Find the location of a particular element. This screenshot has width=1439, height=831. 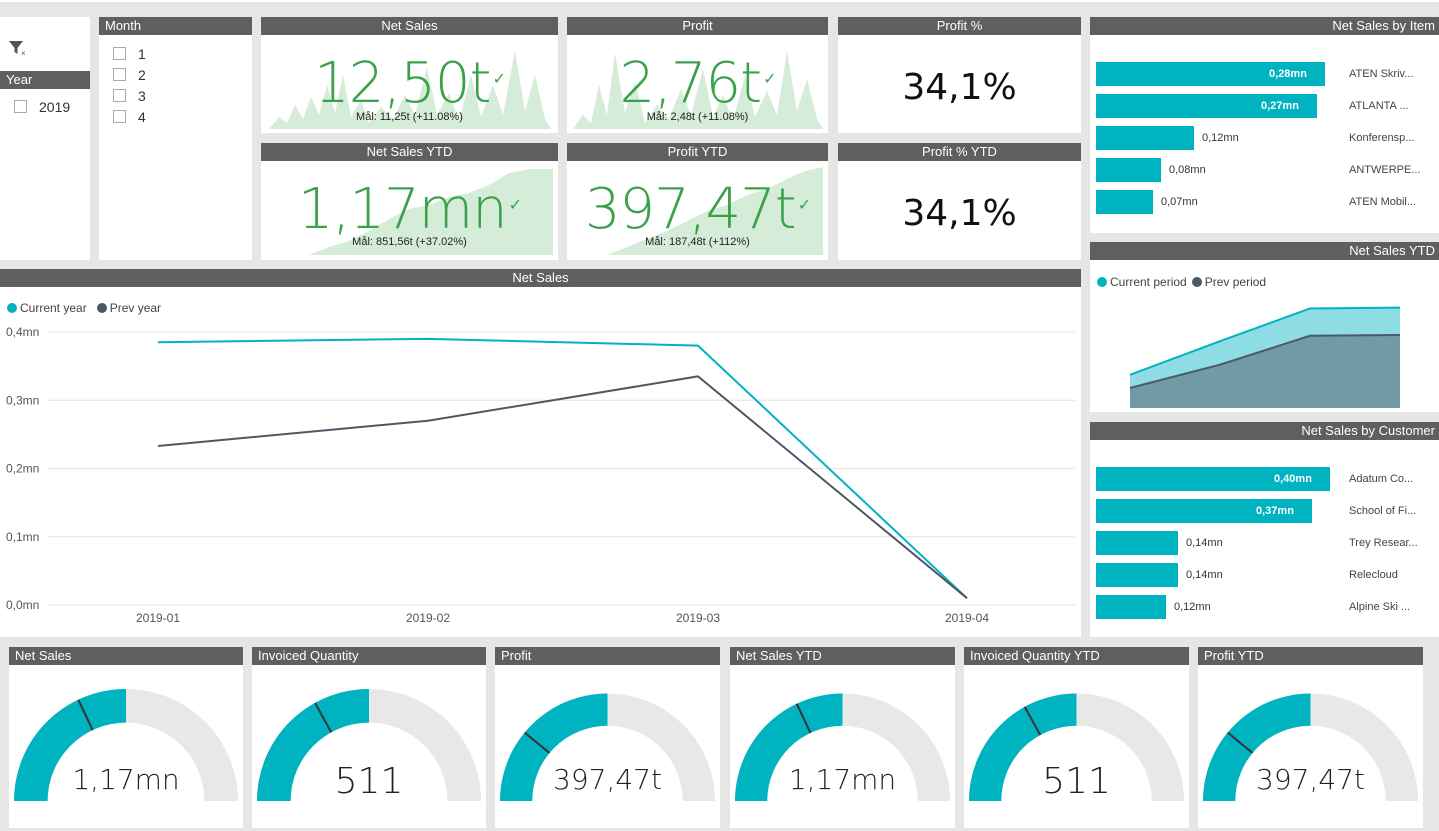

gauge-title: Net Sales YTD is located at coordinates (842, 656).